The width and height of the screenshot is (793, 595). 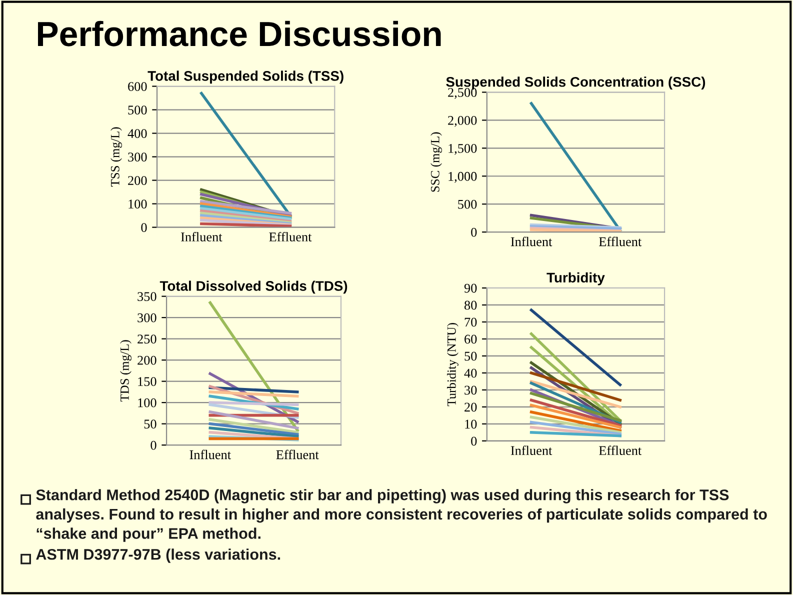 What do you see at coordinates (137, 86) in the screenshot?
I see `y-tick-label: 600` at bounding box center [137, 86].